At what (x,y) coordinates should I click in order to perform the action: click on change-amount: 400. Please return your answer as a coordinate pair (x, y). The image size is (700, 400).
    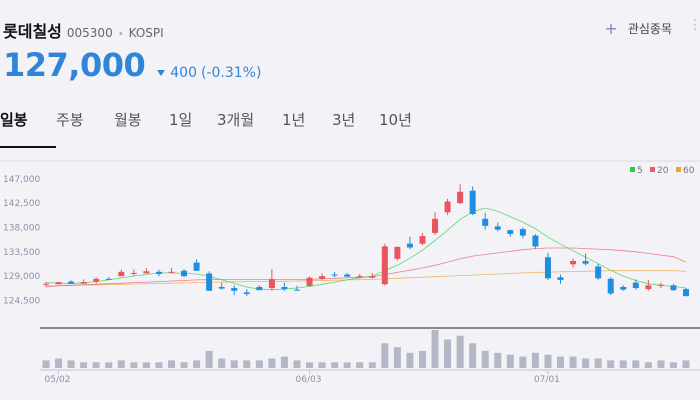
    Looking at the image, I should click on (183, 73).